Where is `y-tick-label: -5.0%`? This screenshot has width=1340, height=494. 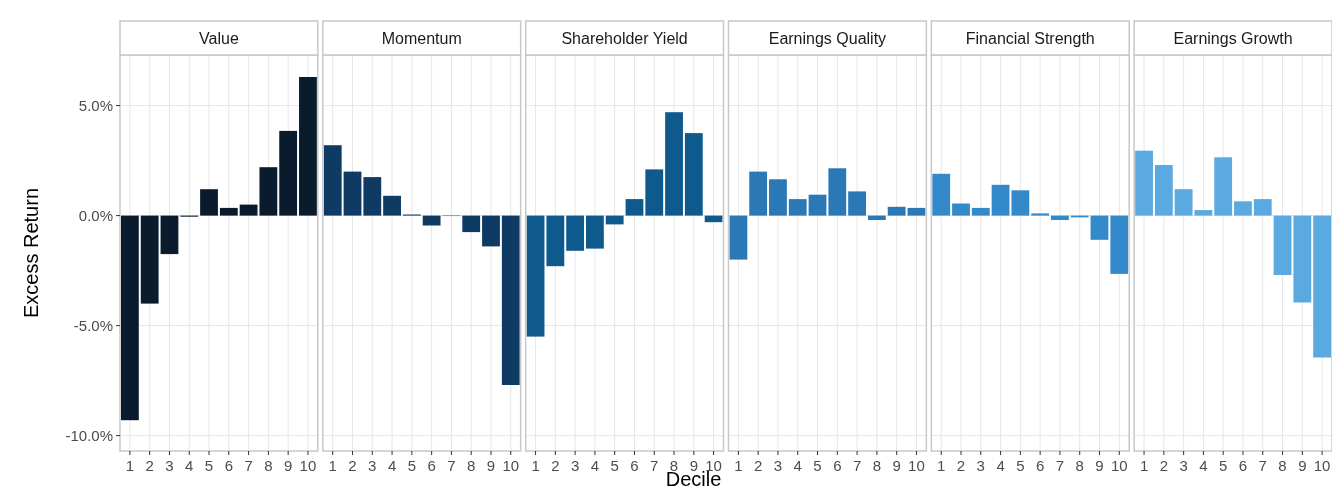
y-tick-label: -5.0% is located at coordinates (93, 325).